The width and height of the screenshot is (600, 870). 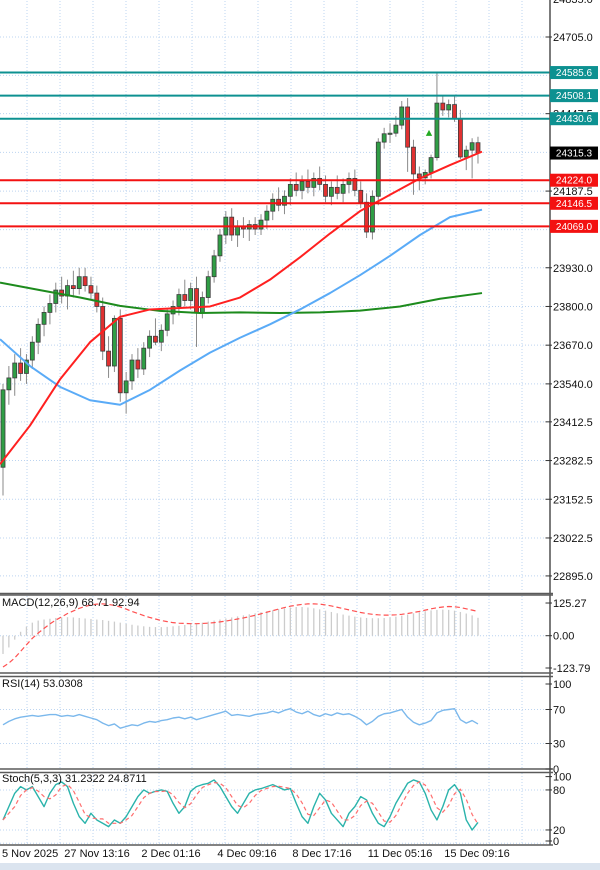 I want to click on rsi-tick-label: 30, so click(x=559, y=745).